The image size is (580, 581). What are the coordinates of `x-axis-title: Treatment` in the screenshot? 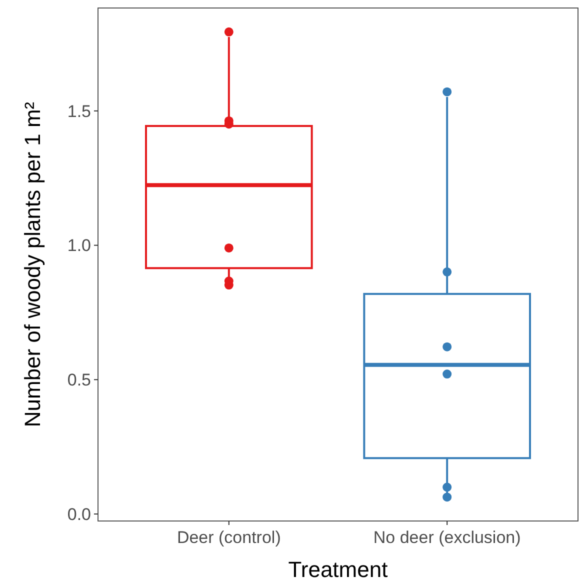 It's located at (338, 569).